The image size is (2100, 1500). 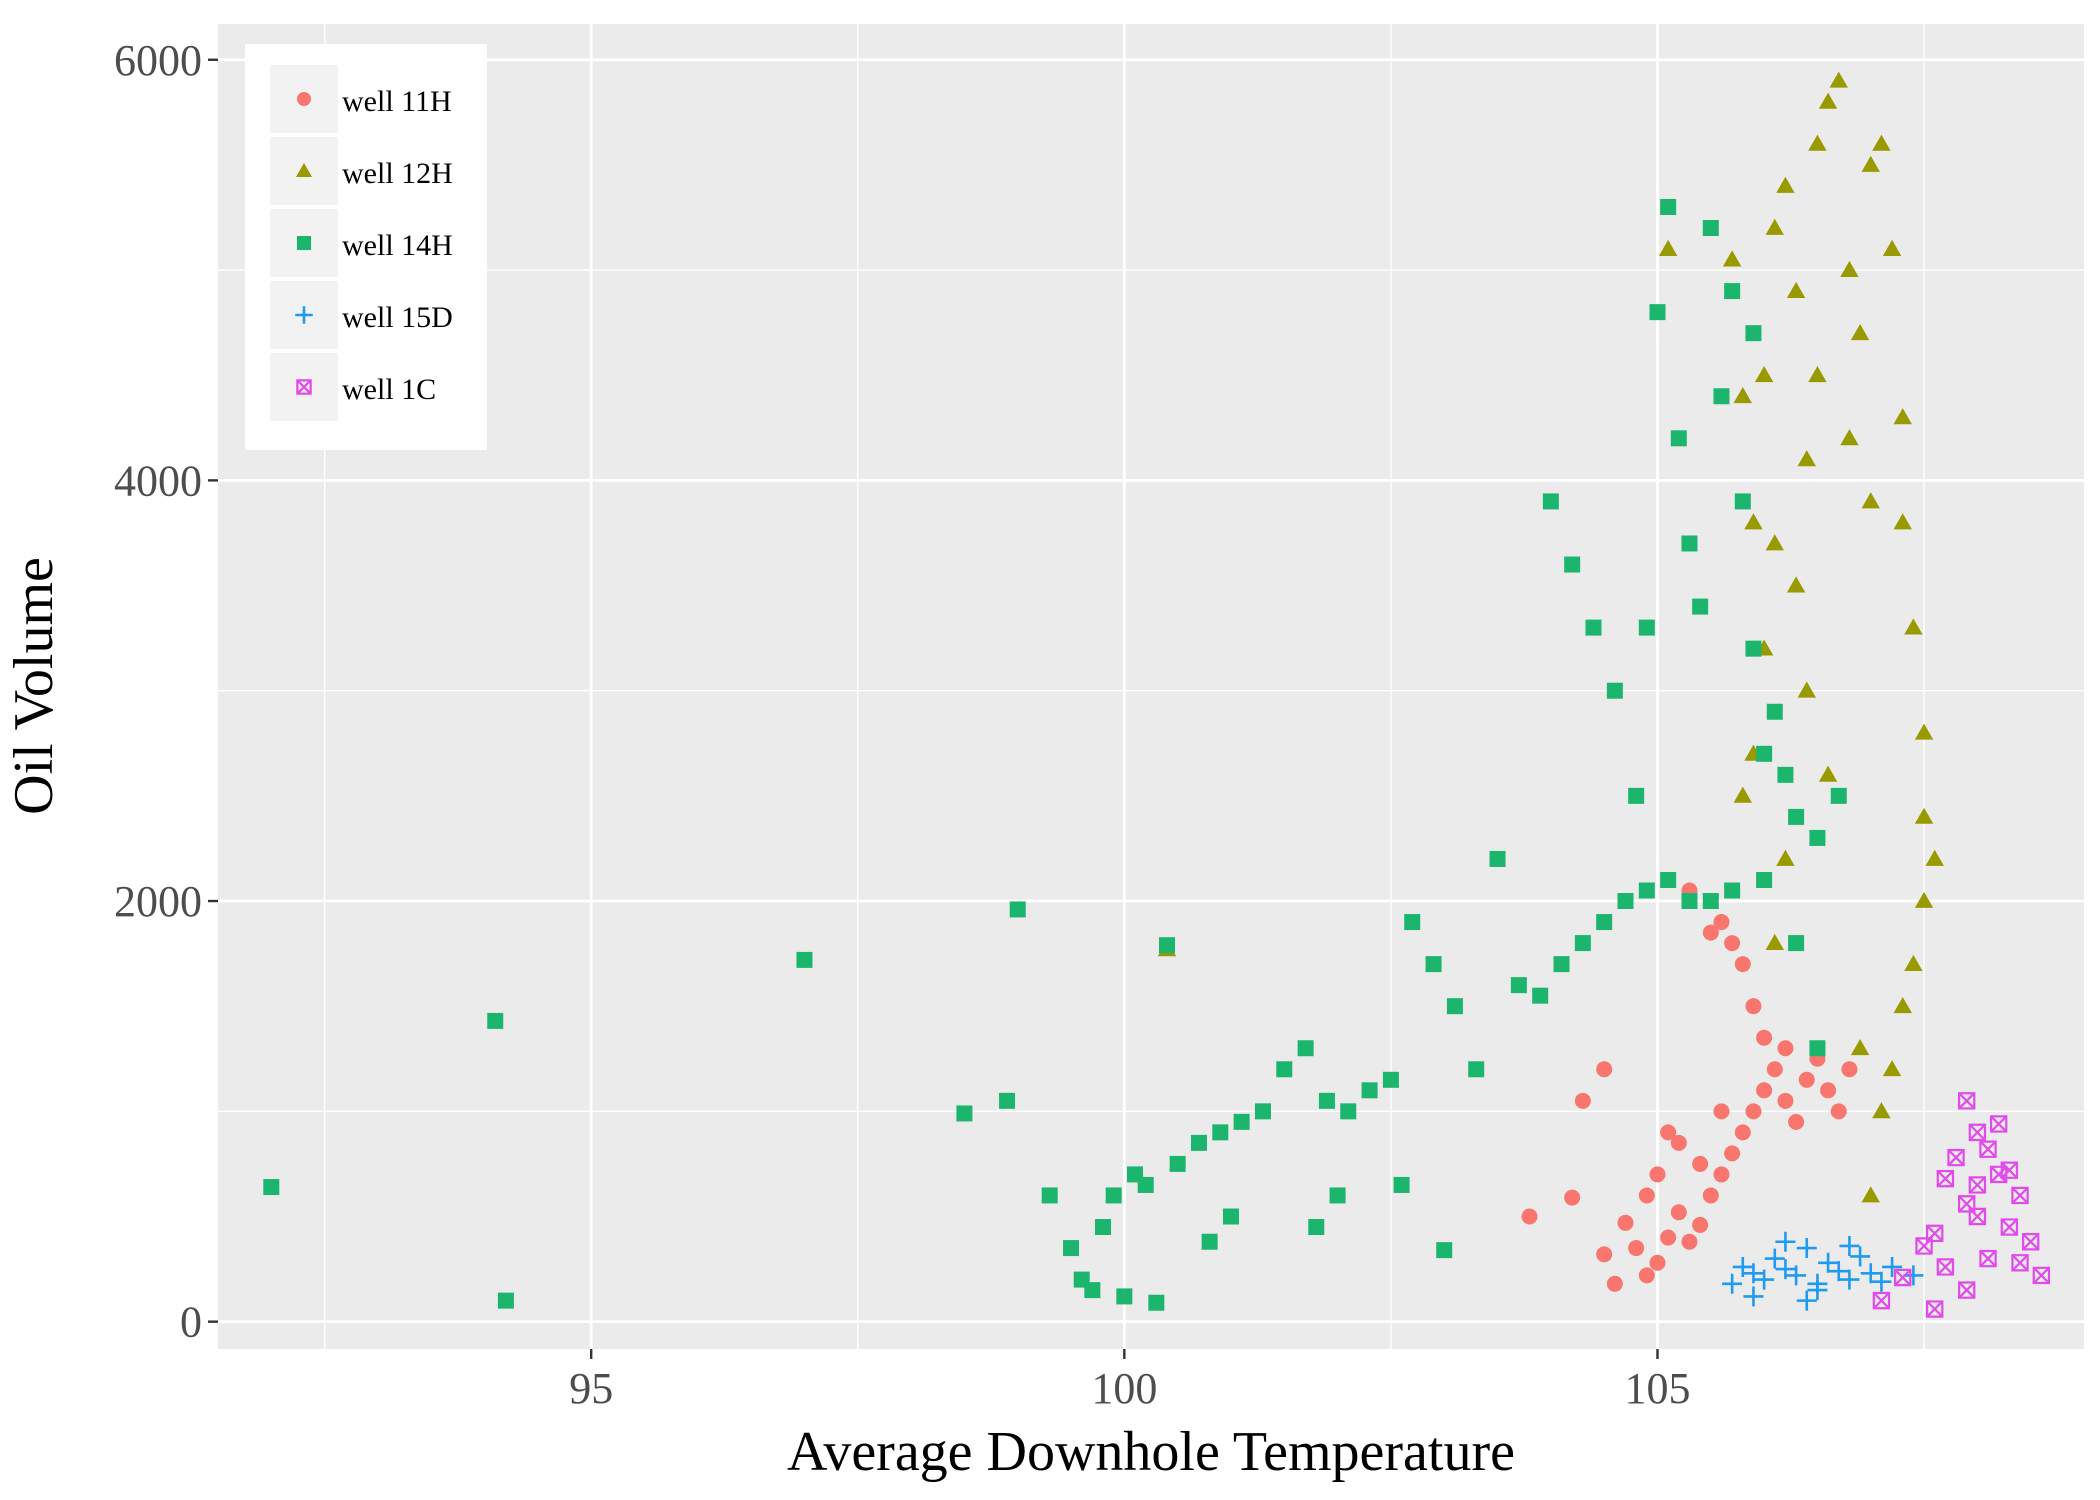 What do you see at coordinates (397, 245) in the screenshot?
I see `legend-label-well-14h: well 14H` at bounding box center [397, 245].